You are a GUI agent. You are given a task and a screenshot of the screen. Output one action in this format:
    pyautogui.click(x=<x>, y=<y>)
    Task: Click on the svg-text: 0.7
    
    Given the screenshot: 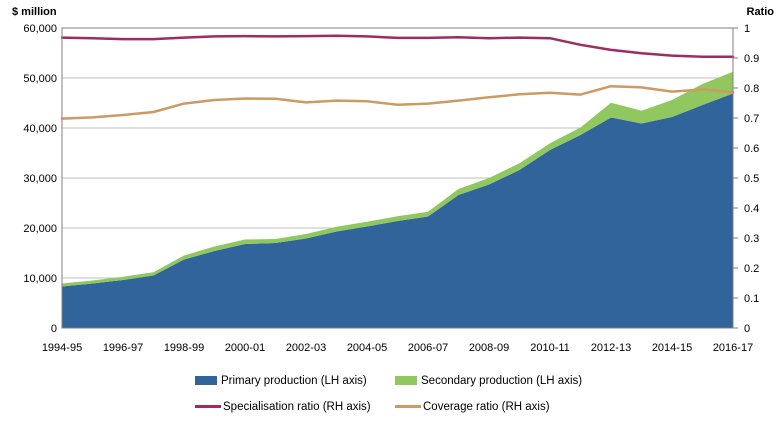 What is the action you would take?
    pyautogui.click(x=751, y=119)
    